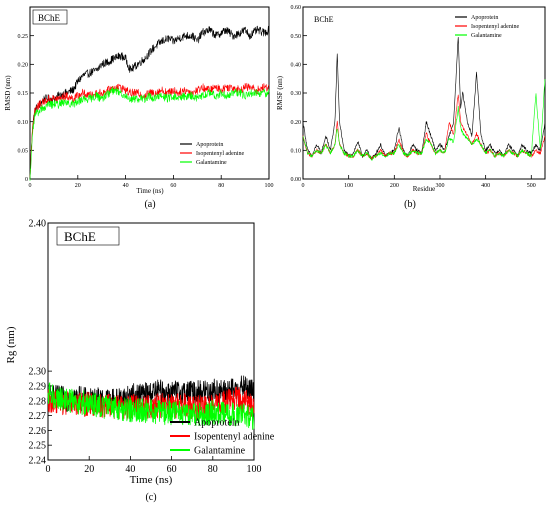 This screenshot has width=550, height=507. I want to click on y-tick-label: 0.40, so click(296, 65).